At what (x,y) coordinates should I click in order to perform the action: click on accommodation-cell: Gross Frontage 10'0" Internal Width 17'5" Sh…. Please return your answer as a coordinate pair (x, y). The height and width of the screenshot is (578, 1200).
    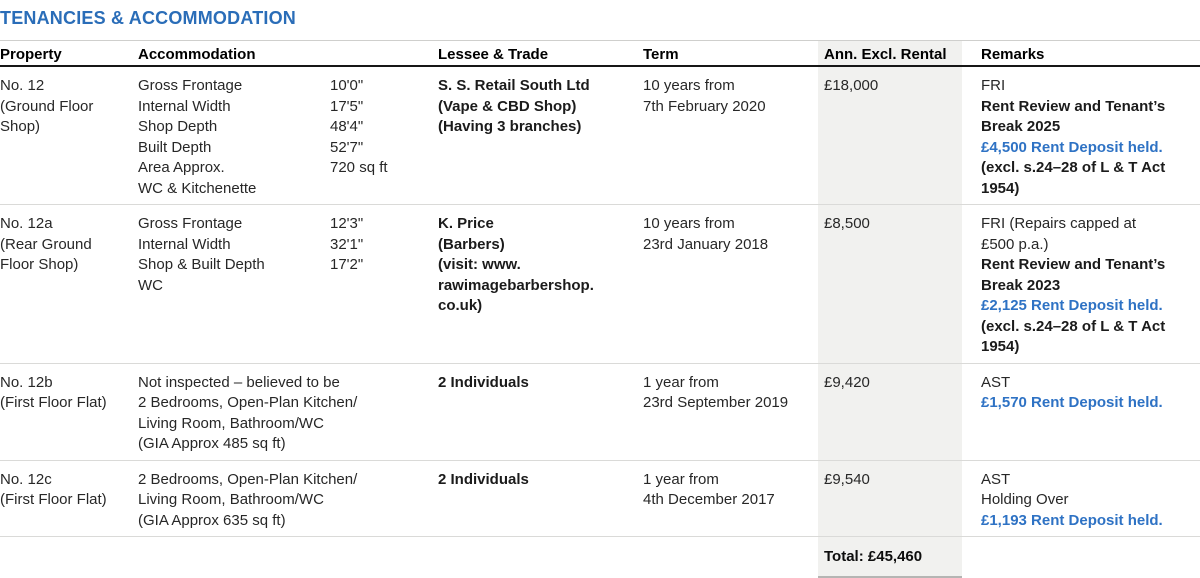
    Looking at the image, I should click on (288, 135).